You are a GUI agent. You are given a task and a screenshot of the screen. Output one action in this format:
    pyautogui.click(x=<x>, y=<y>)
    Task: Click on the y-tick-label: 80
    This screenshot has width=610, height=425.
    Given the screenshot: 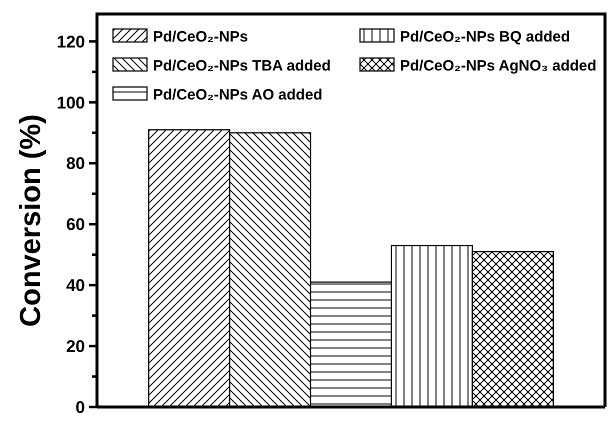 What is the action you would take?
    pyautogui.click(x=75, y=164)
    